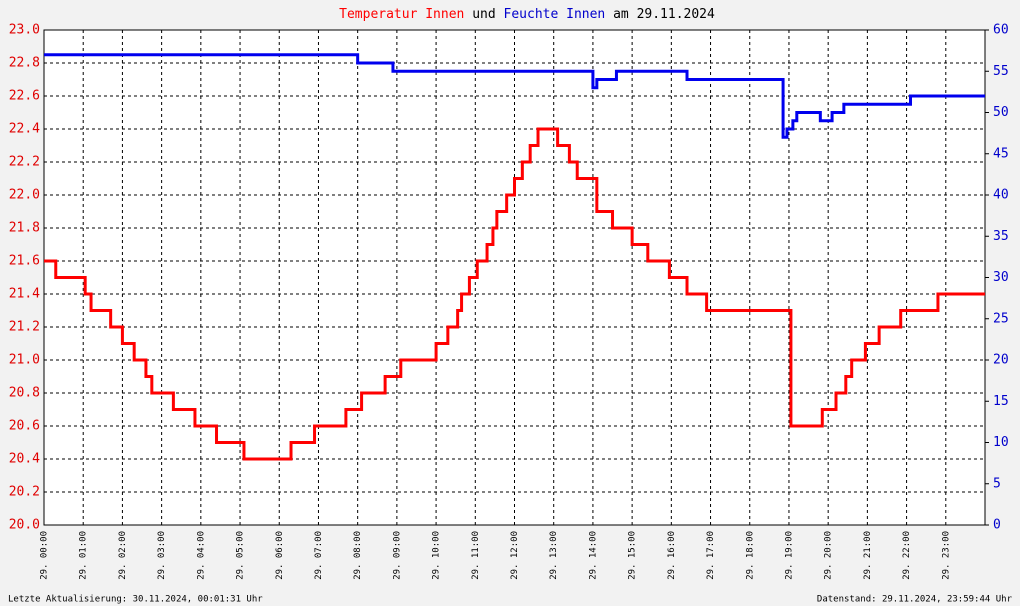 The width and height of the screenshot is (1020, 606). Describe the element at coordinates (1001, 195) in the screenshot. I see `y2-tick-label: 40` at that location.